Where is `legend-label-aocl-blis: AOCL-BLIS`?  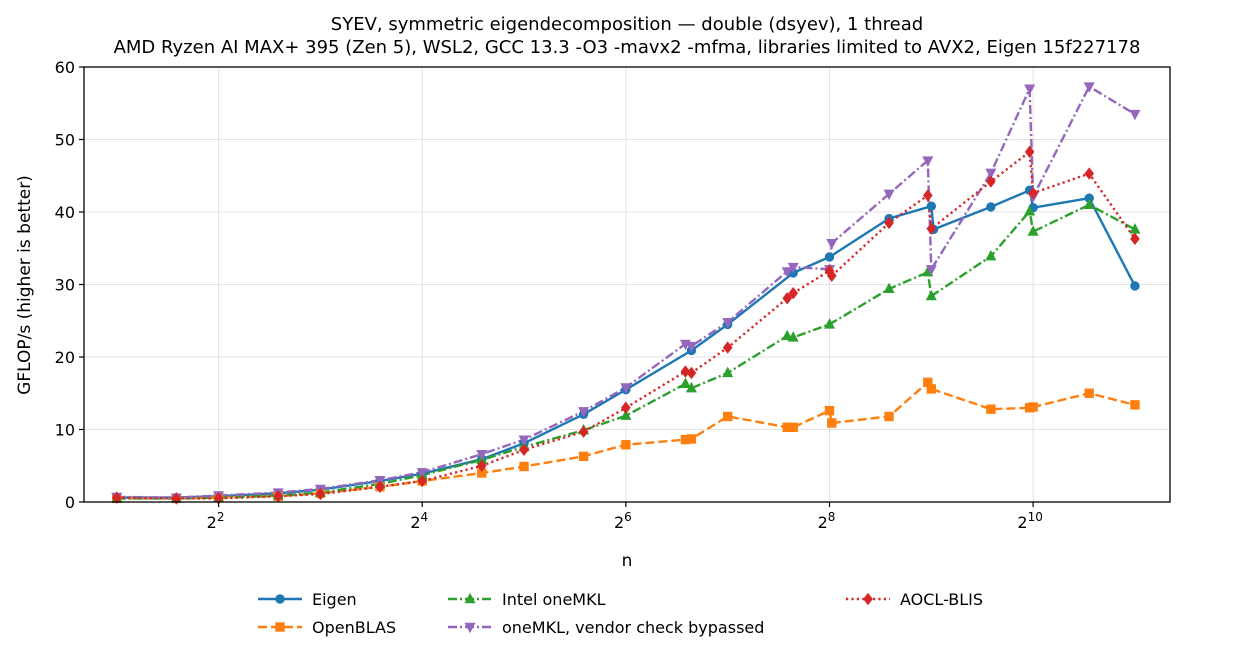 legend-label-aocl-blis: AOCL-BLIS is located at coordinates (941, 599).